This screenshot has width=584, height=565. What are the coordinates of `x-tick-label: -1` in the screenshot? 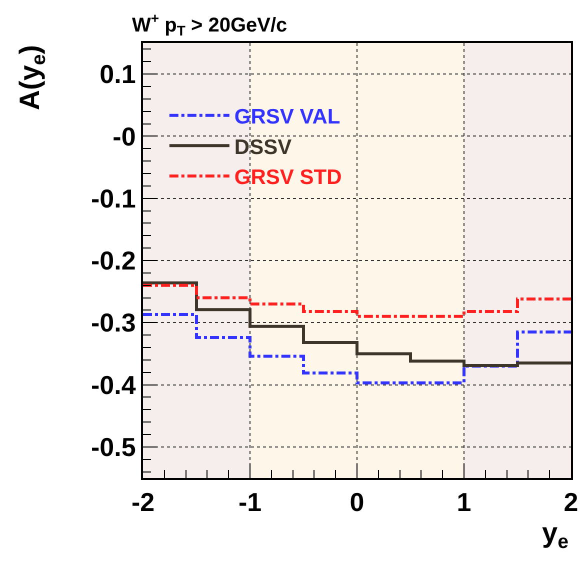 It's located at (250, 502).